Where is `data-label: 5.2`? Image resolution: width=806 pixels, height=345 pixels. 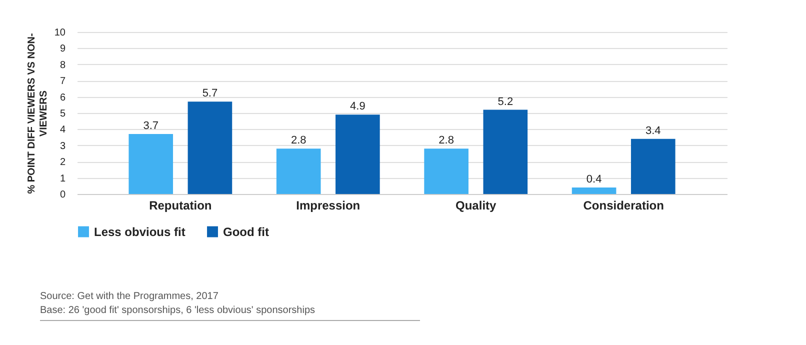
data-label: 5.2 is located at coordinates (506, 102).